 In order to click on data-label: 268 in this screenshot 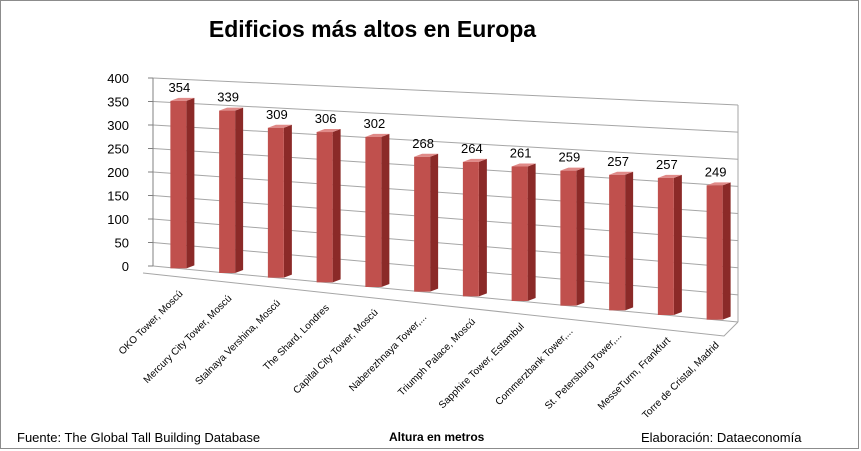, I will do `click(423, 143)`.